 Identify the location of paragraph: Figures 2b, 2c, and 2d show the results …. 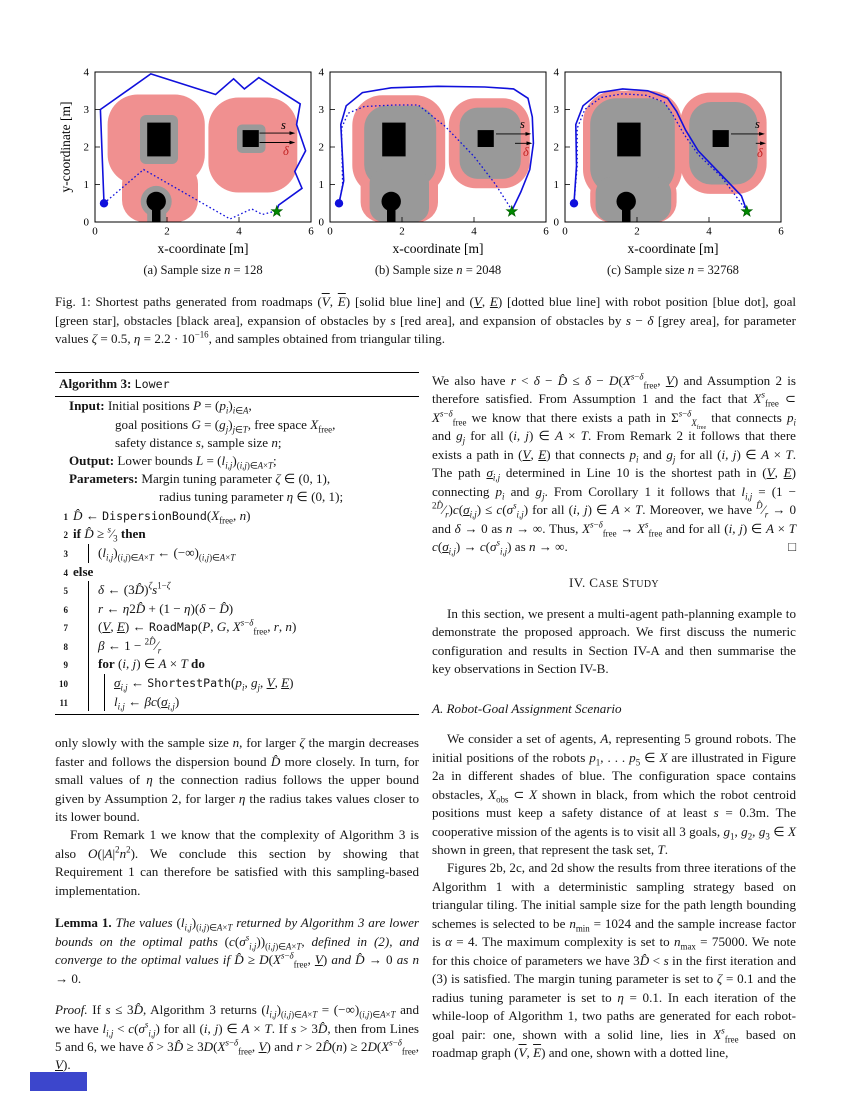
(614, 960).